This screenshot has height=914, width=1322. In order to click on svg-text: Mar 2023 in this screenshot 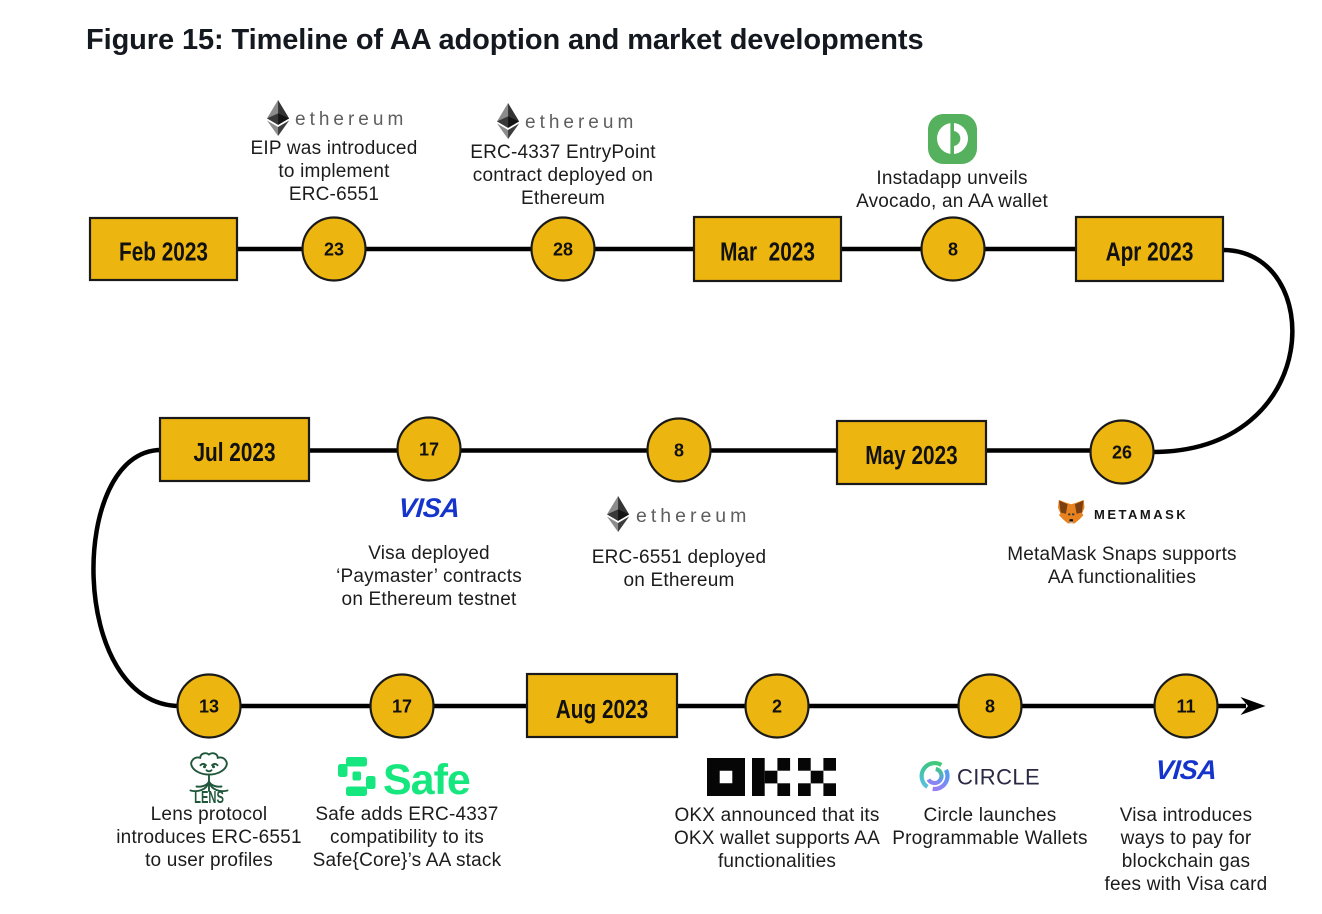, I will do `click(767, 251)`.